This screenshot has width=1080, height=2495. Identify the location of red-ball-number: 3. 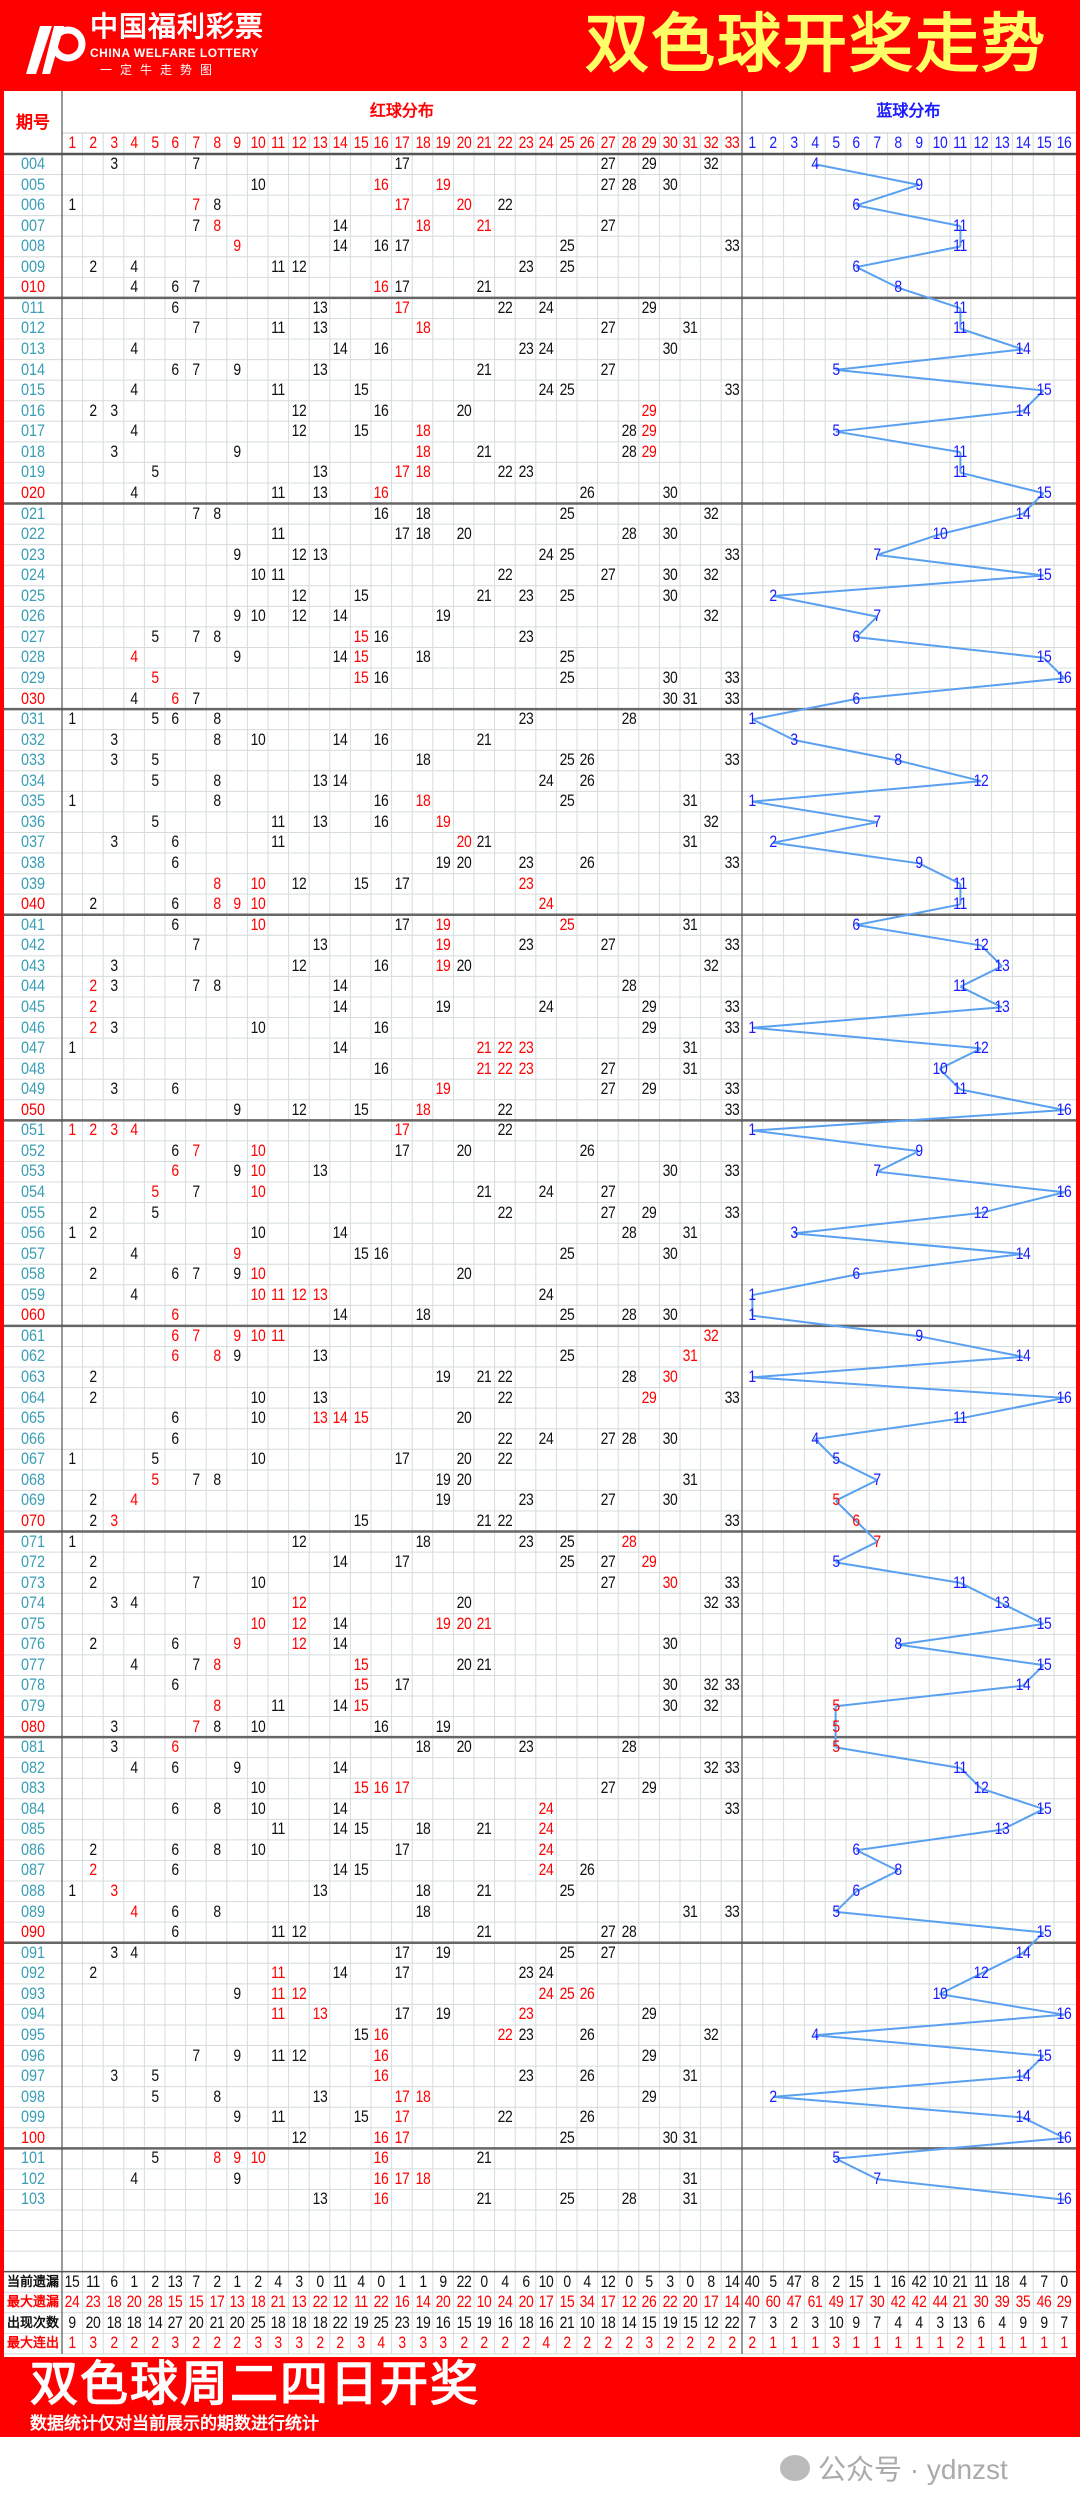
(113, 410).